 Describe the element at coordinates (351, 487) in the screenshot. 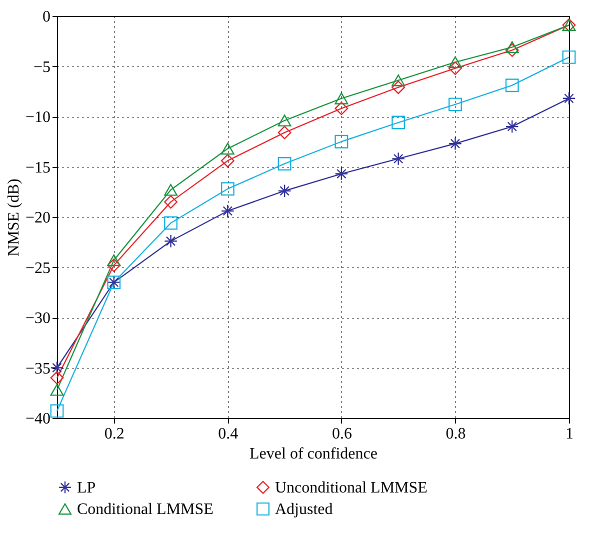

I see `legend-label: Unconditional LMMSE` at that location.